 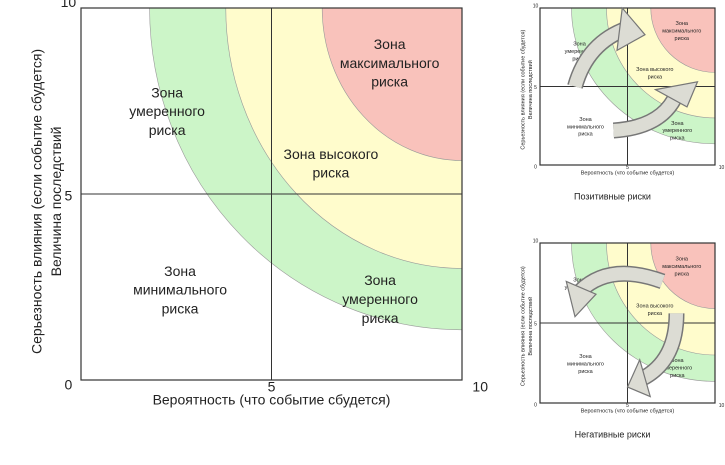 I want to click on panel-caption: Позитивные риски, so click(x=612, y=196).